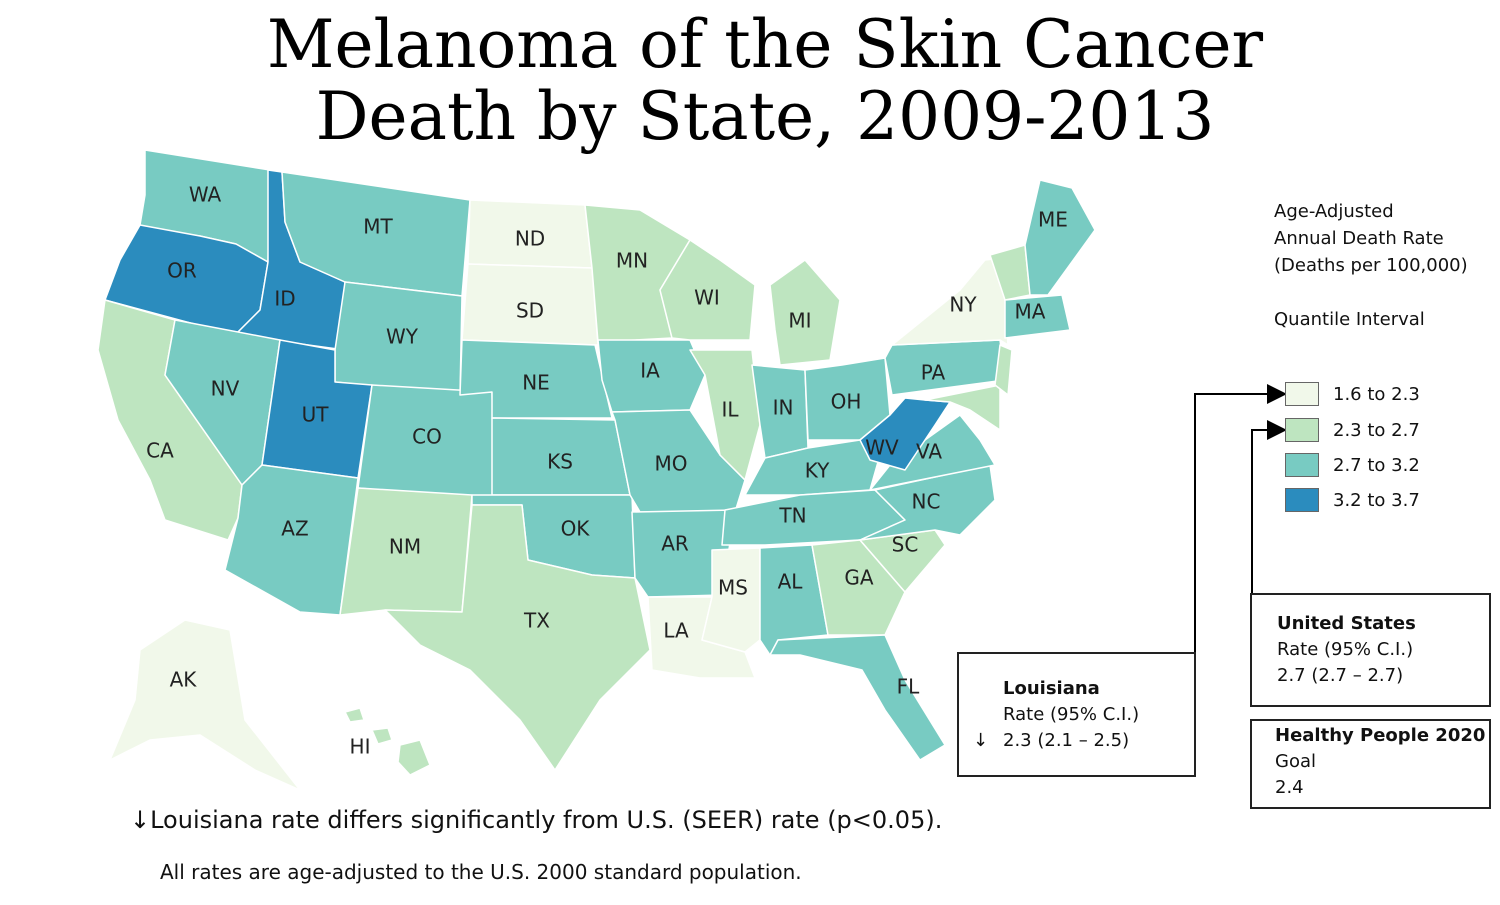 This screenshot has height=905, width=1500. Describe the element at coordinates (205, 705) in the screenshot. I see `state-ak` at that location.